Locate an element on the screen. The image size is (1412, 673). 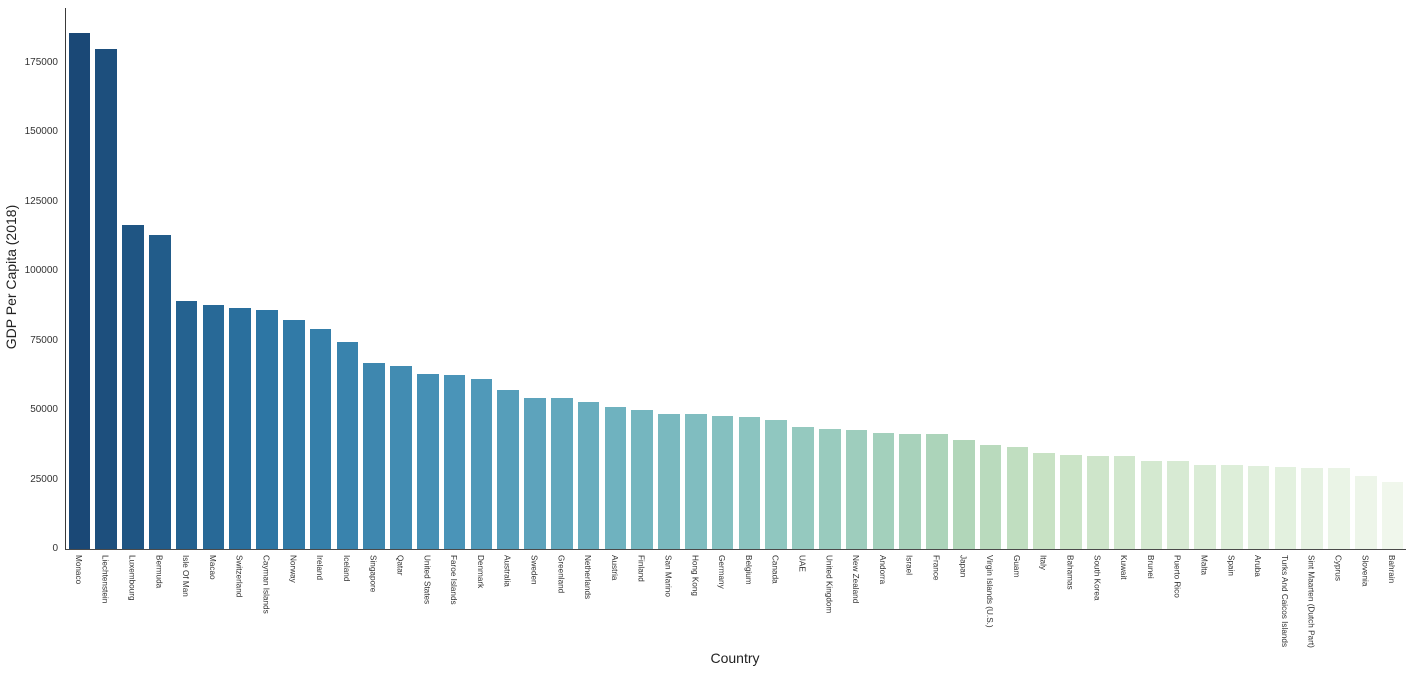
x-tick-label: Spain is located at coordinates (1231, 565).